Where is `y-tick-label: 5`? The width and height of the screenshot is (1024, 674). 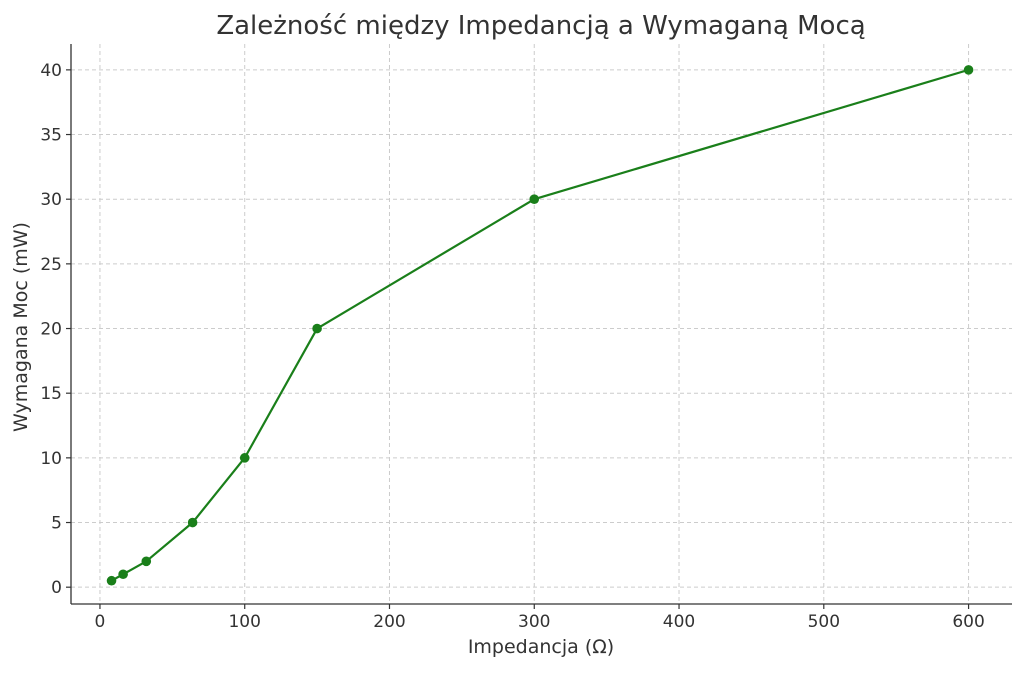
y-tick-label: 5 is located at coordinates (56, 524).